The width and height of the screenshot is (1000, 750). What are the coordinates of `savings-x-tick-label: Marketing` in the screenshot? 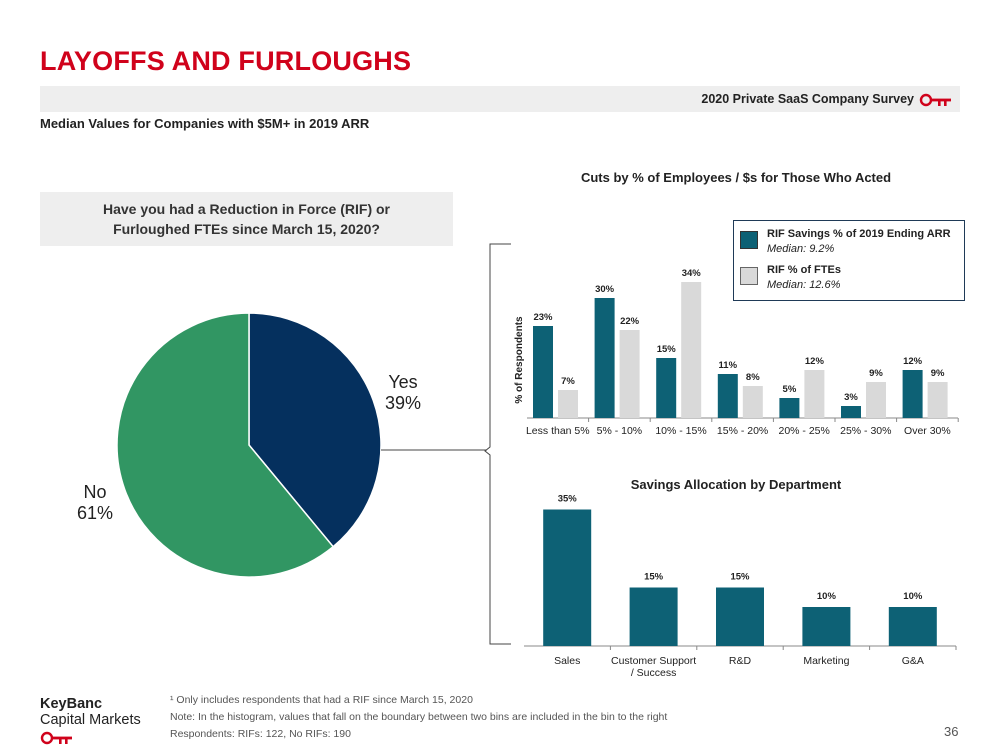 It's located at (826, 661).